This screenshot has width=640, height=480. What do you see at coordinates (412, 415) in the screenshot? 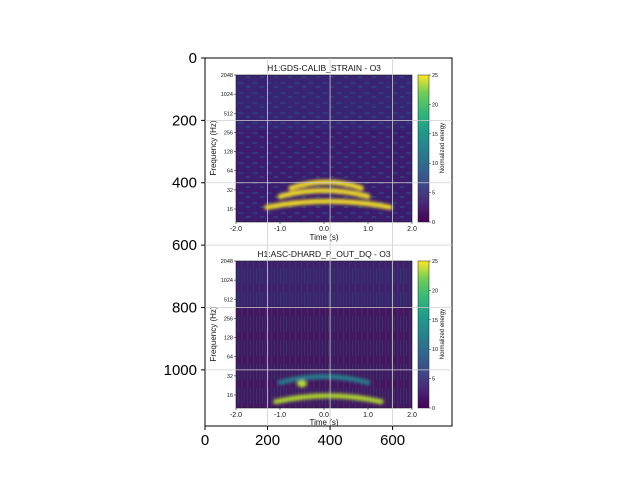
I see `panel-2-x-tick-label-4: 2.0` at bounding box center [412, 415].